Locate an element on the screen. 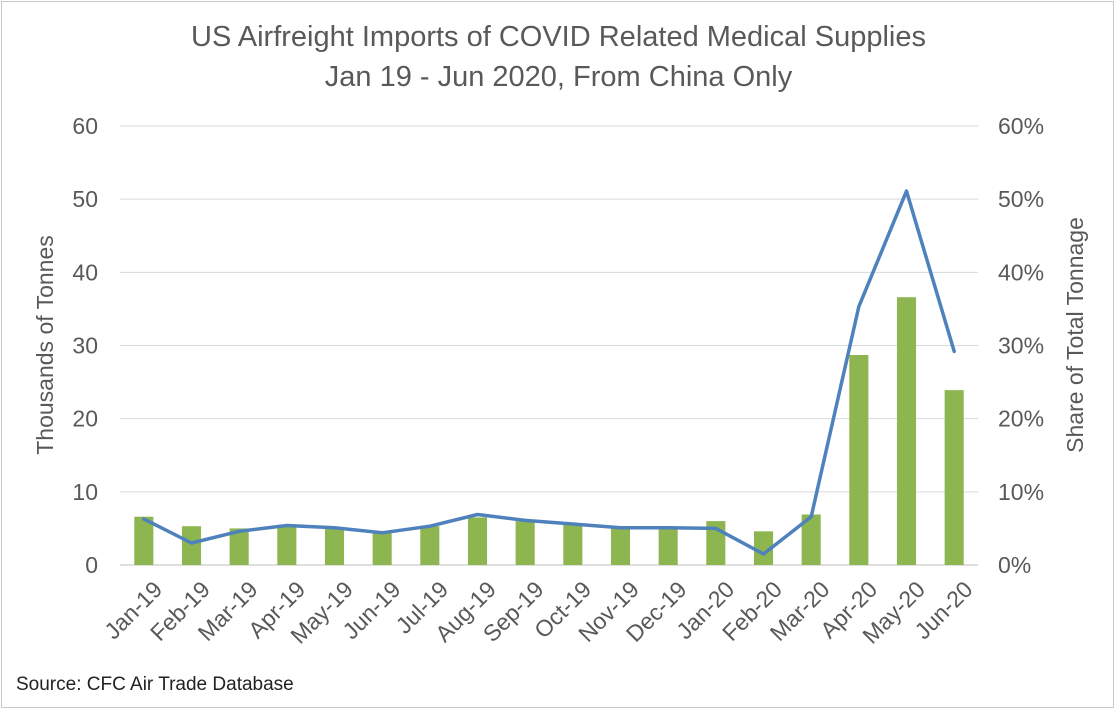  y2-tick-label: 30% is located at coordinates (1021, 346).